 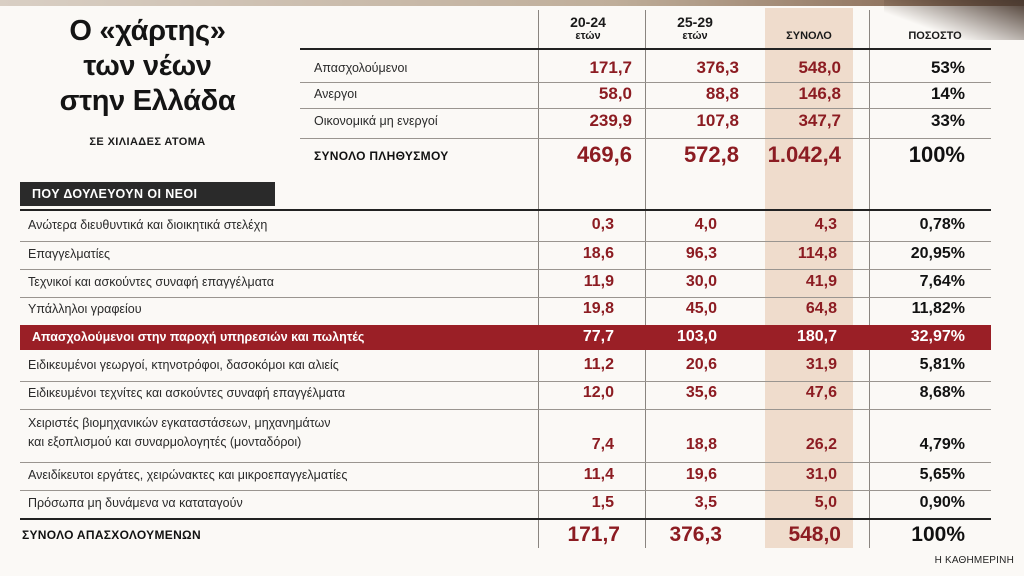 I want to click on value-25-29: 30,0, so click(x=701, y=281).